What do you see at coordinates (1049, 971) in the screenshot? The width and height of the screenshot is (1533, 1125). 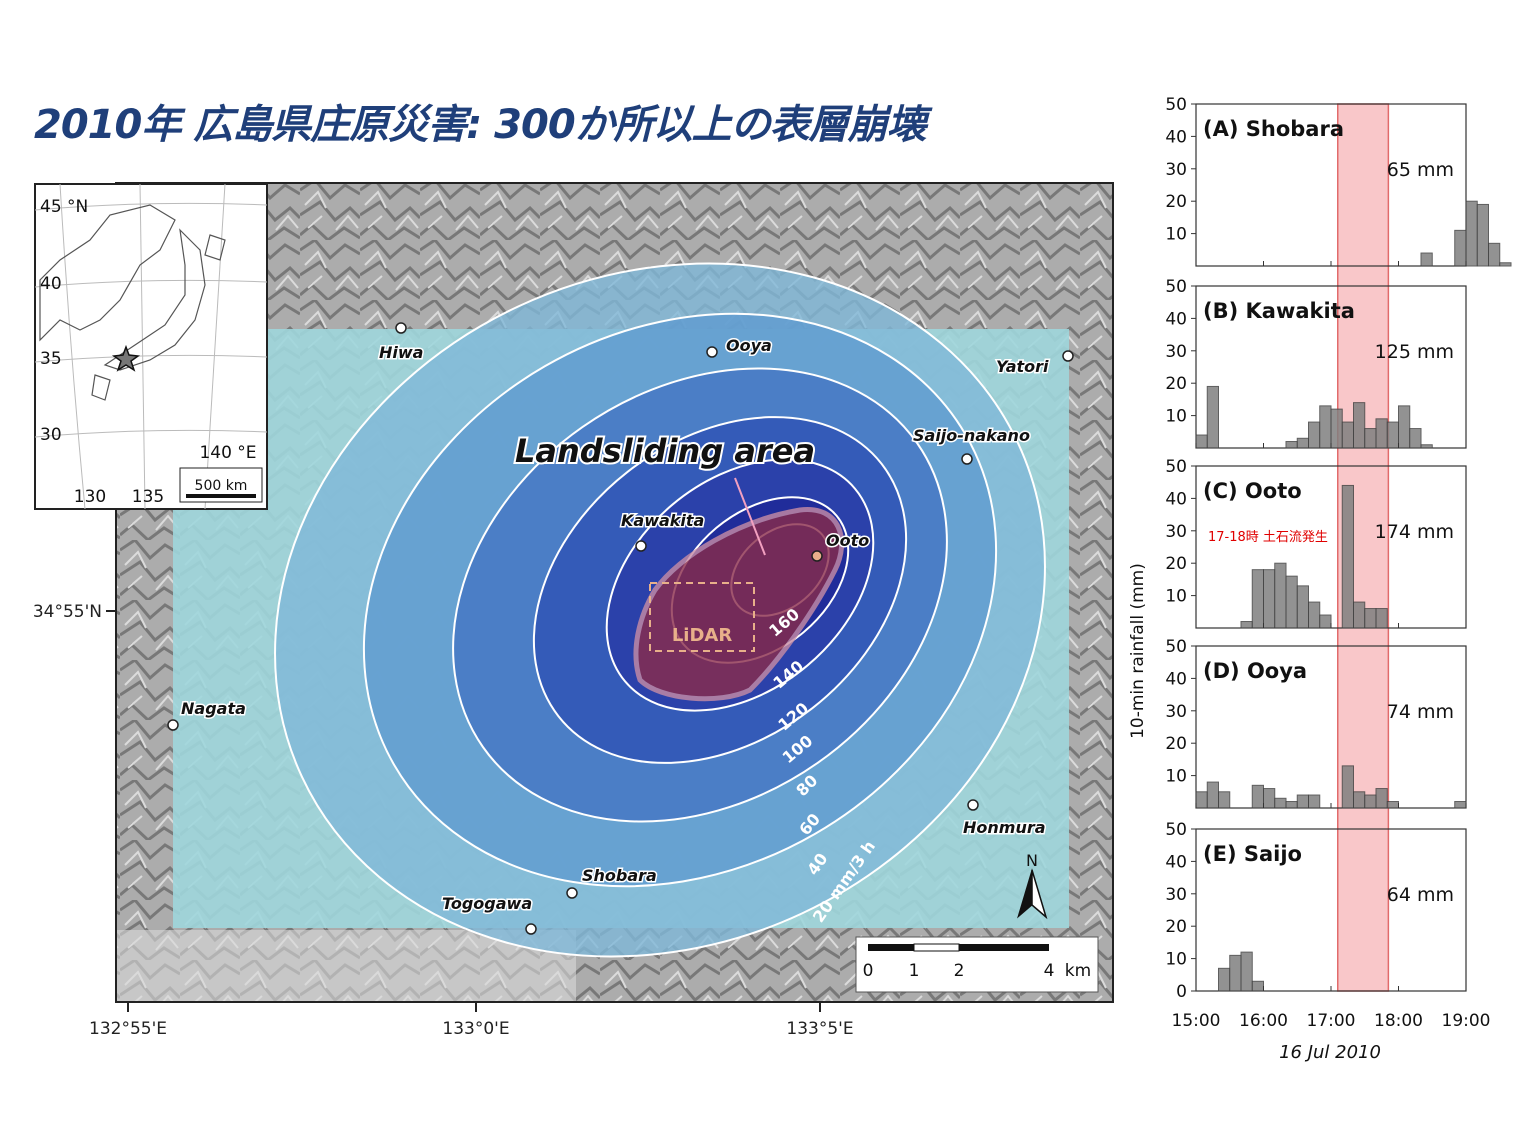 I see `scalebar-label: 4` at bounding box center [1049, 971].